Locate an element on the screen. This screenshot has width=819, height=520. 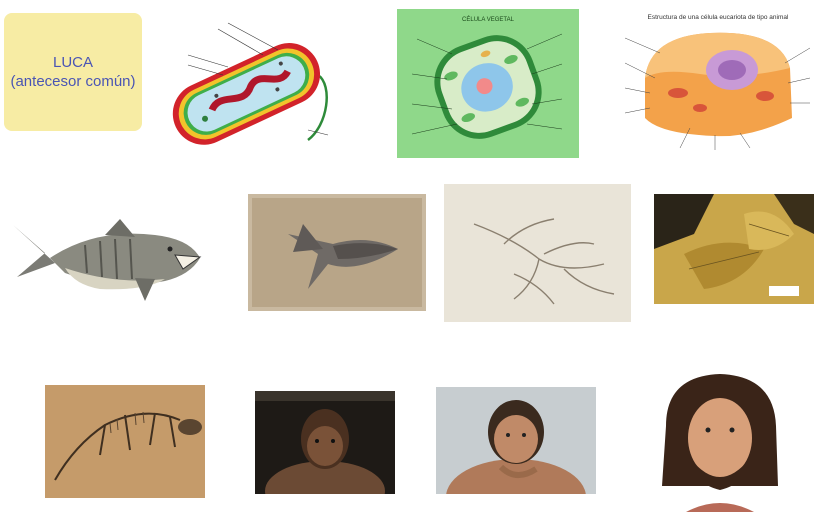
archaeopteryx-fossil is located at coordinates (537, 253).